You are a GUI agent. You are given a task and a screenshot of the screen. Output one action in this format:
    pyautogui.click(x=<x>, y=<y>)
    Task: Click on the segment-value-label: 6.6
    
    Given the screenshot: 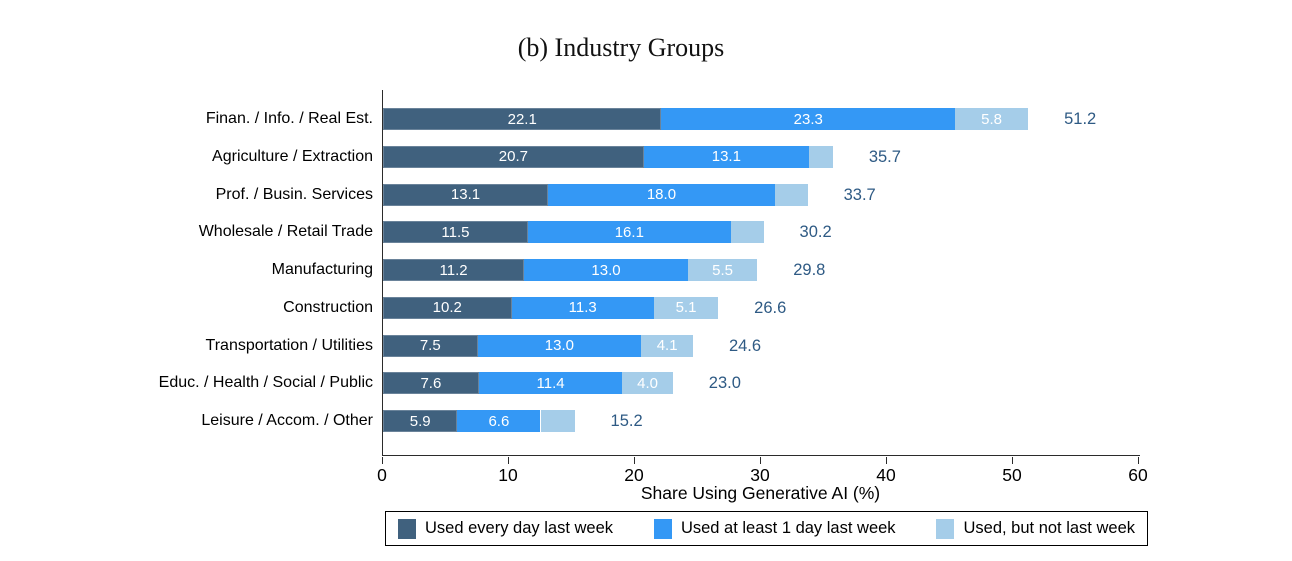 What is the action you would take?
    pyautogui.click(x=499, y=421)
    